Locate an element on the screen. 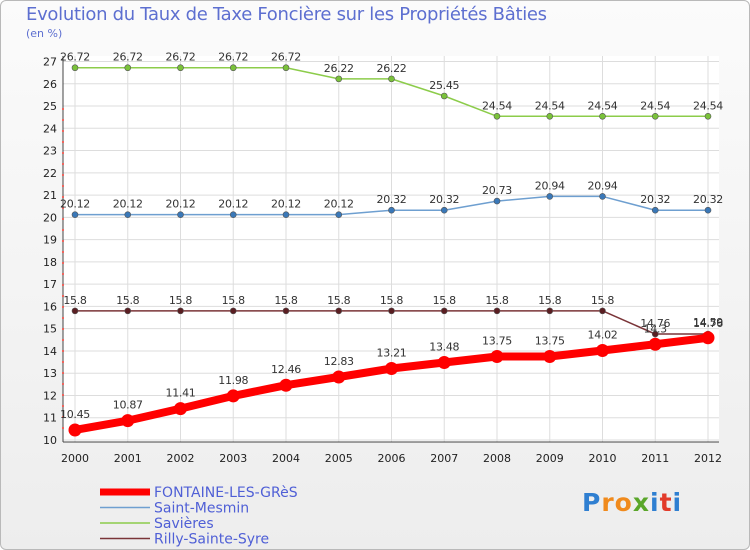 The width and height of the screenshot is (750, 550). data-label: 20.73 is located at coordinates (497, 190).